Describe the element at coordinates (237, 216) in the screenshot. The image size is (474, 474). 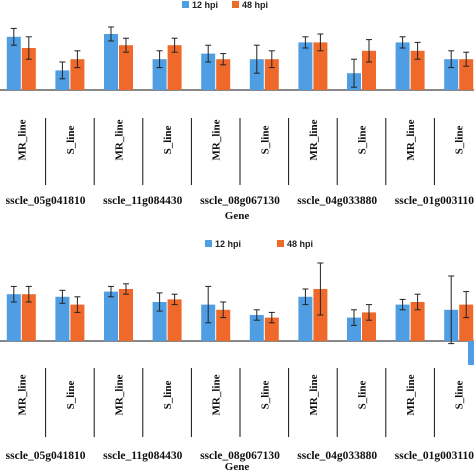
I see `x-axis-title: Gene` at that location.